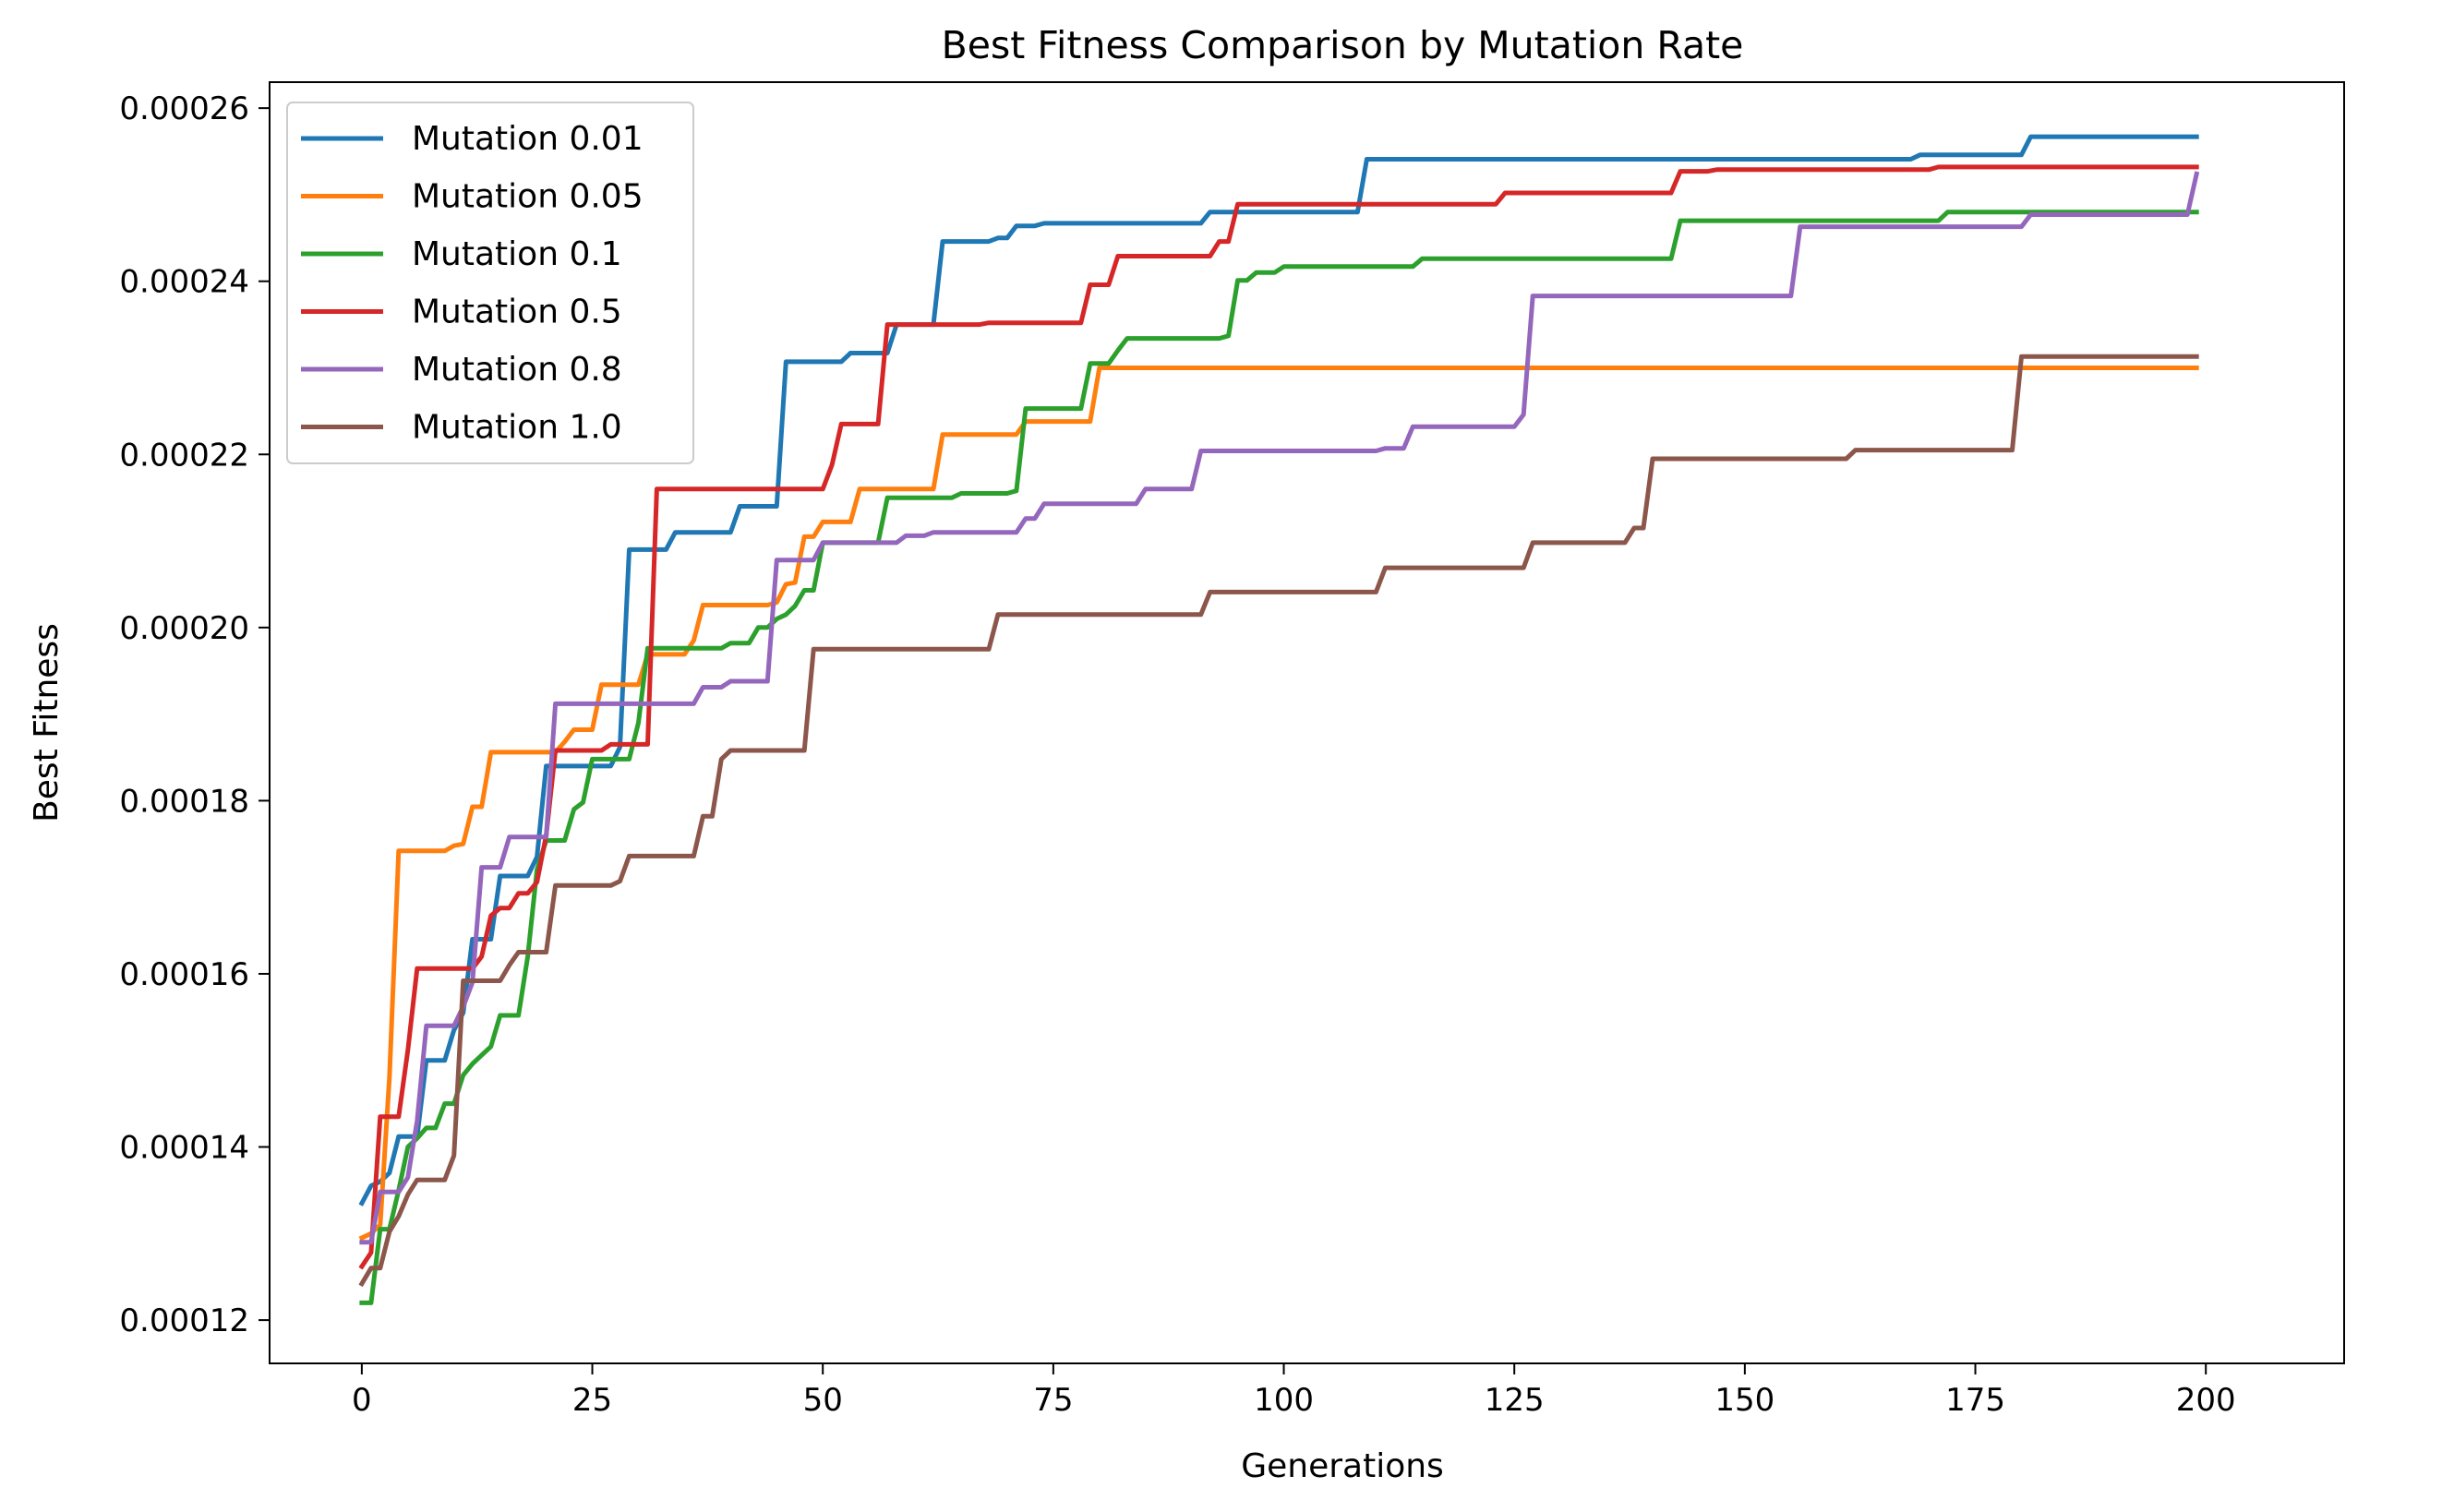 Image resolution: width=2442 pixels, height=1512 pixels. What do you see at coordinates (1744, 1400) in the screenshot?
I see `x-tick-label: 150` at bounding box center [1744, 1400].